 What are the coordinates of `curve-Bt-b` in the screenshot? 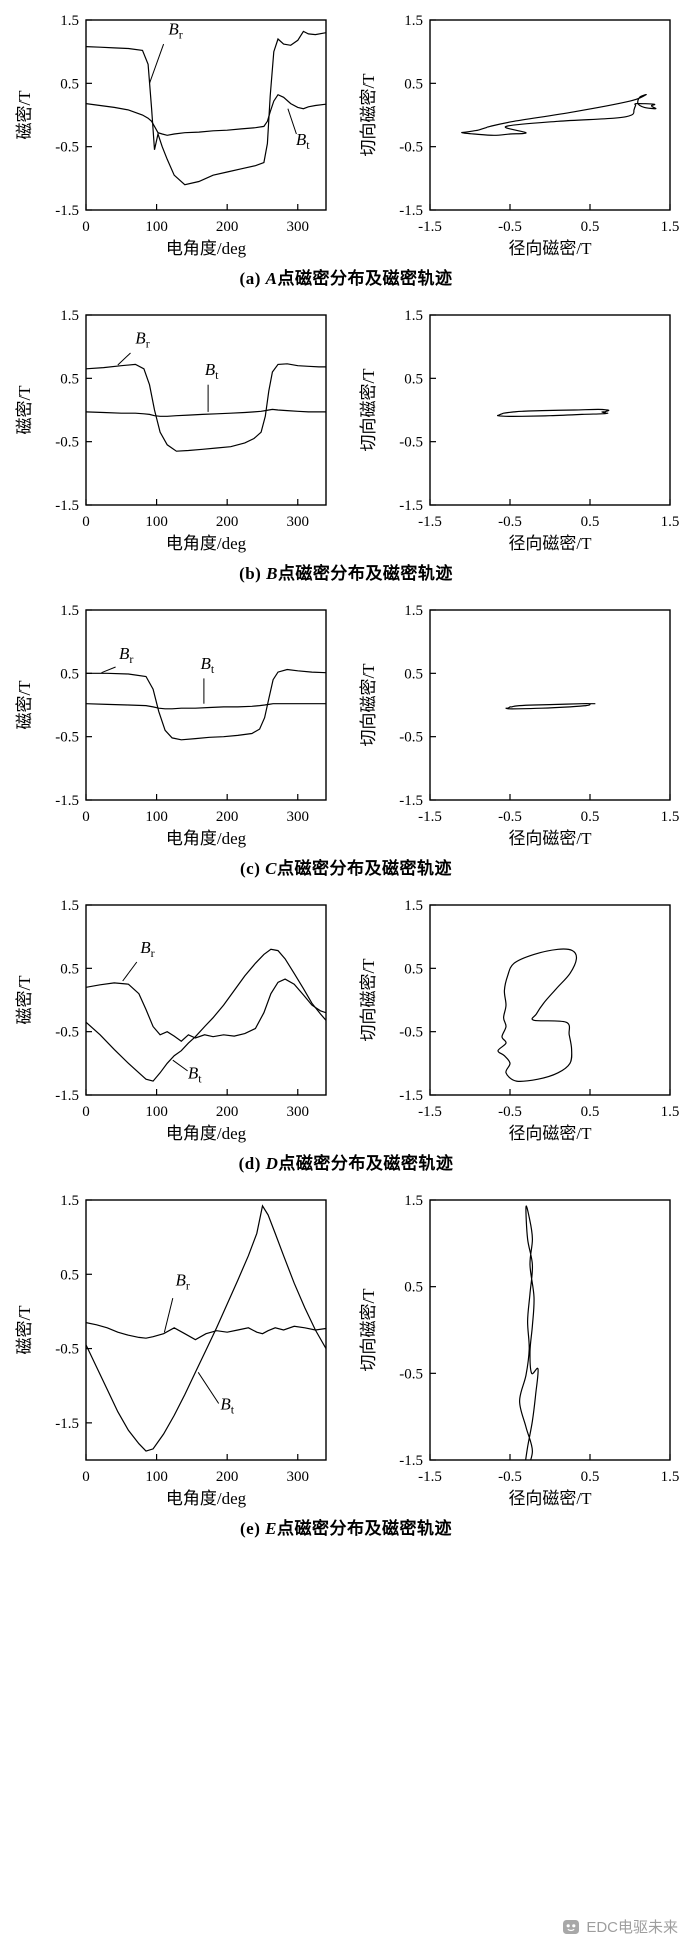 It's located at (206, 412).